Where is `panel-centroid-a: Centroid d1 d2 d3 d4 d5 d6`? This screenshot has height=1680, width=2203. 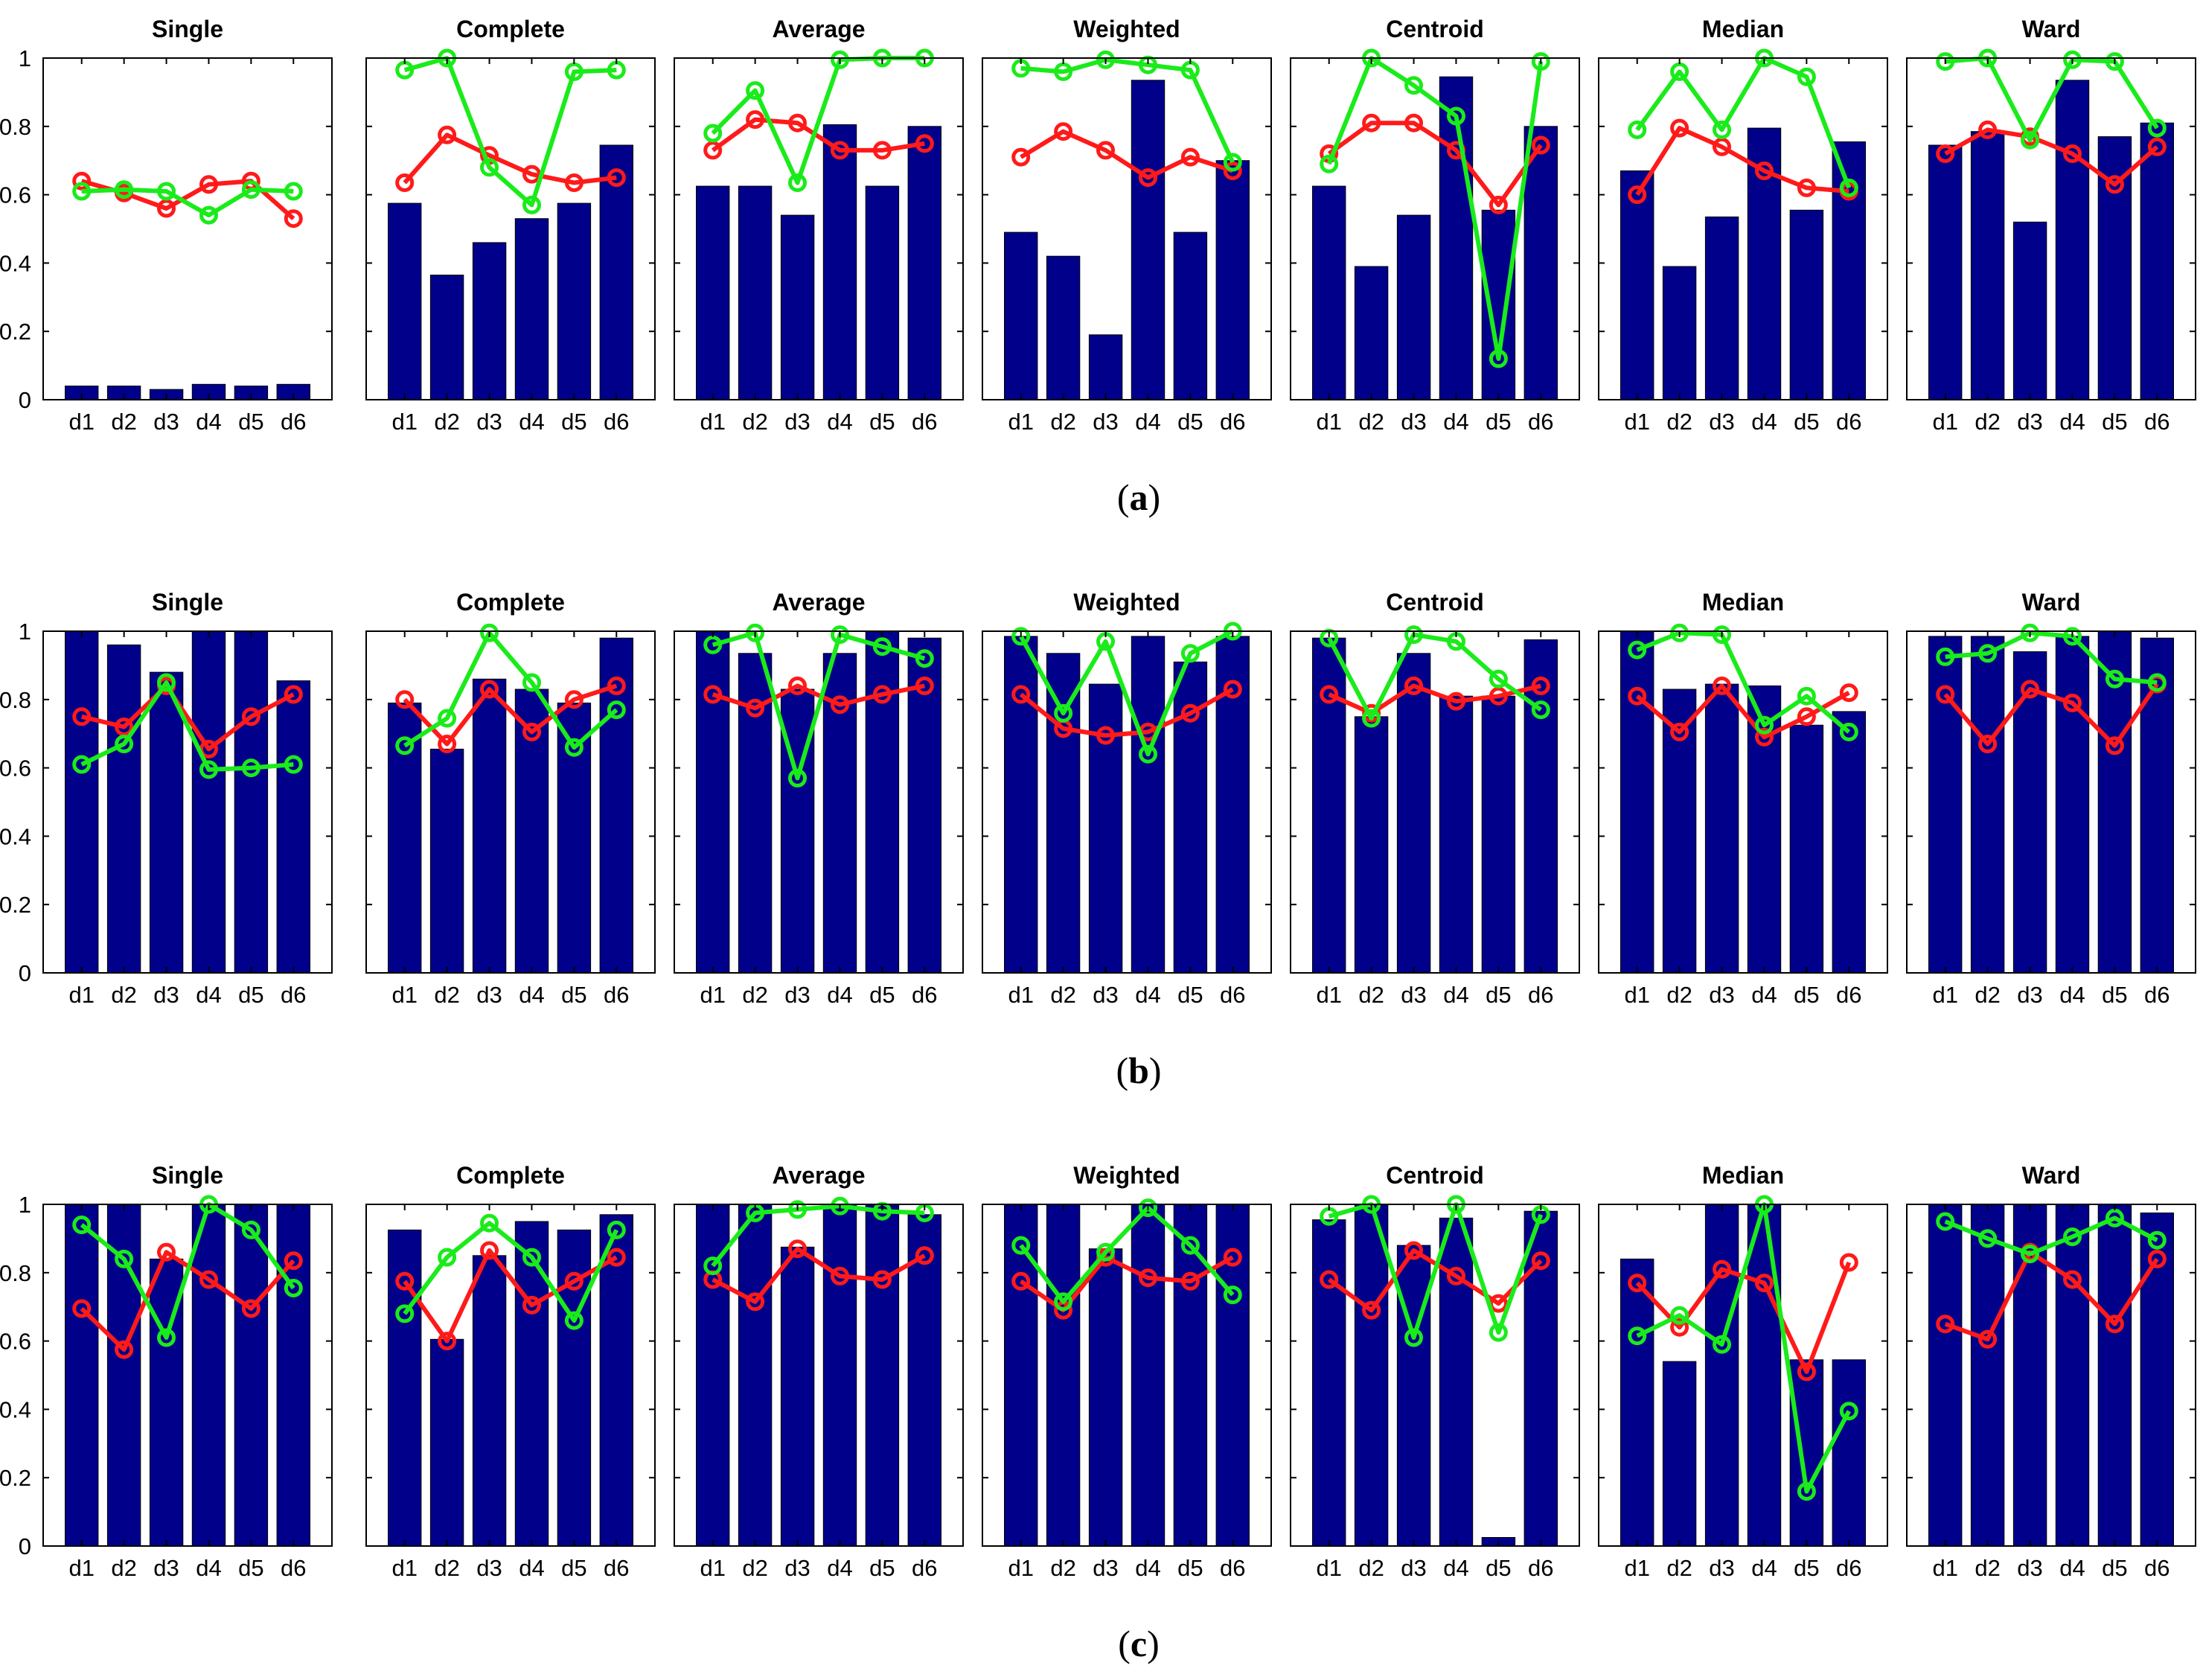
panel-centroid-a: Centroid d1 d2 d3 d4 d5 d6 is located at coordinates (1435, 225).